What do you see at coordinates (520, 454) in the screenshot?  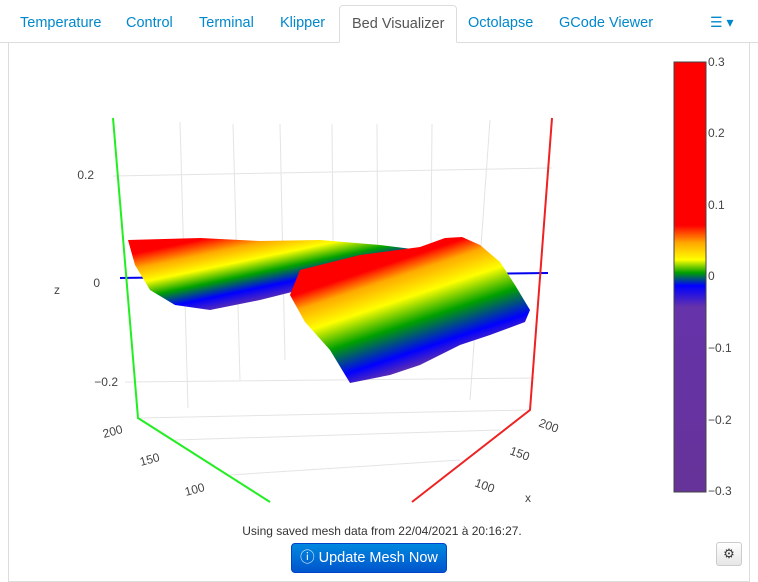 I see `x-tick: 150` at bounding box center [520, 454].